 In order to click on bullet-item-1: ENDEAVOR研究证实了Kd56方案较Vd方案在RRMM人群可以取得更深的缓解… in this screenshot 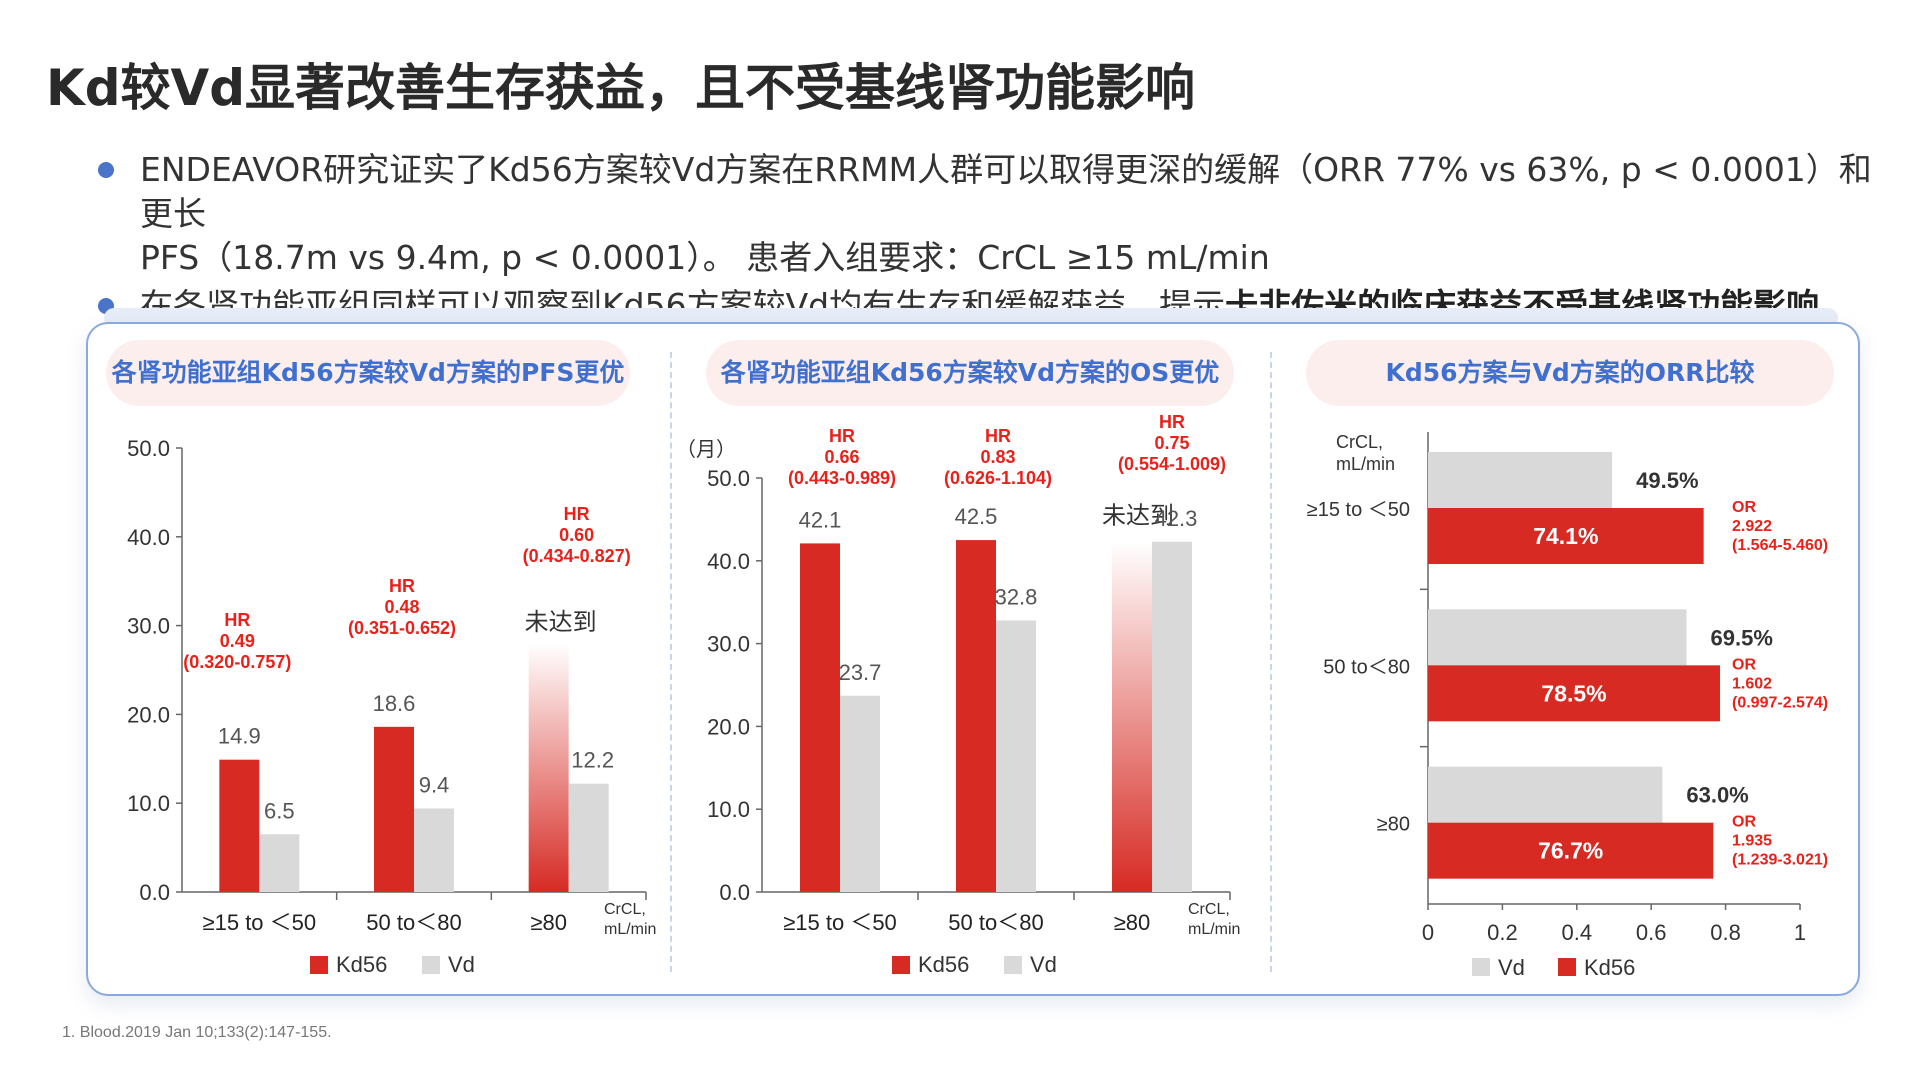, I will do `click(986, 214)`.